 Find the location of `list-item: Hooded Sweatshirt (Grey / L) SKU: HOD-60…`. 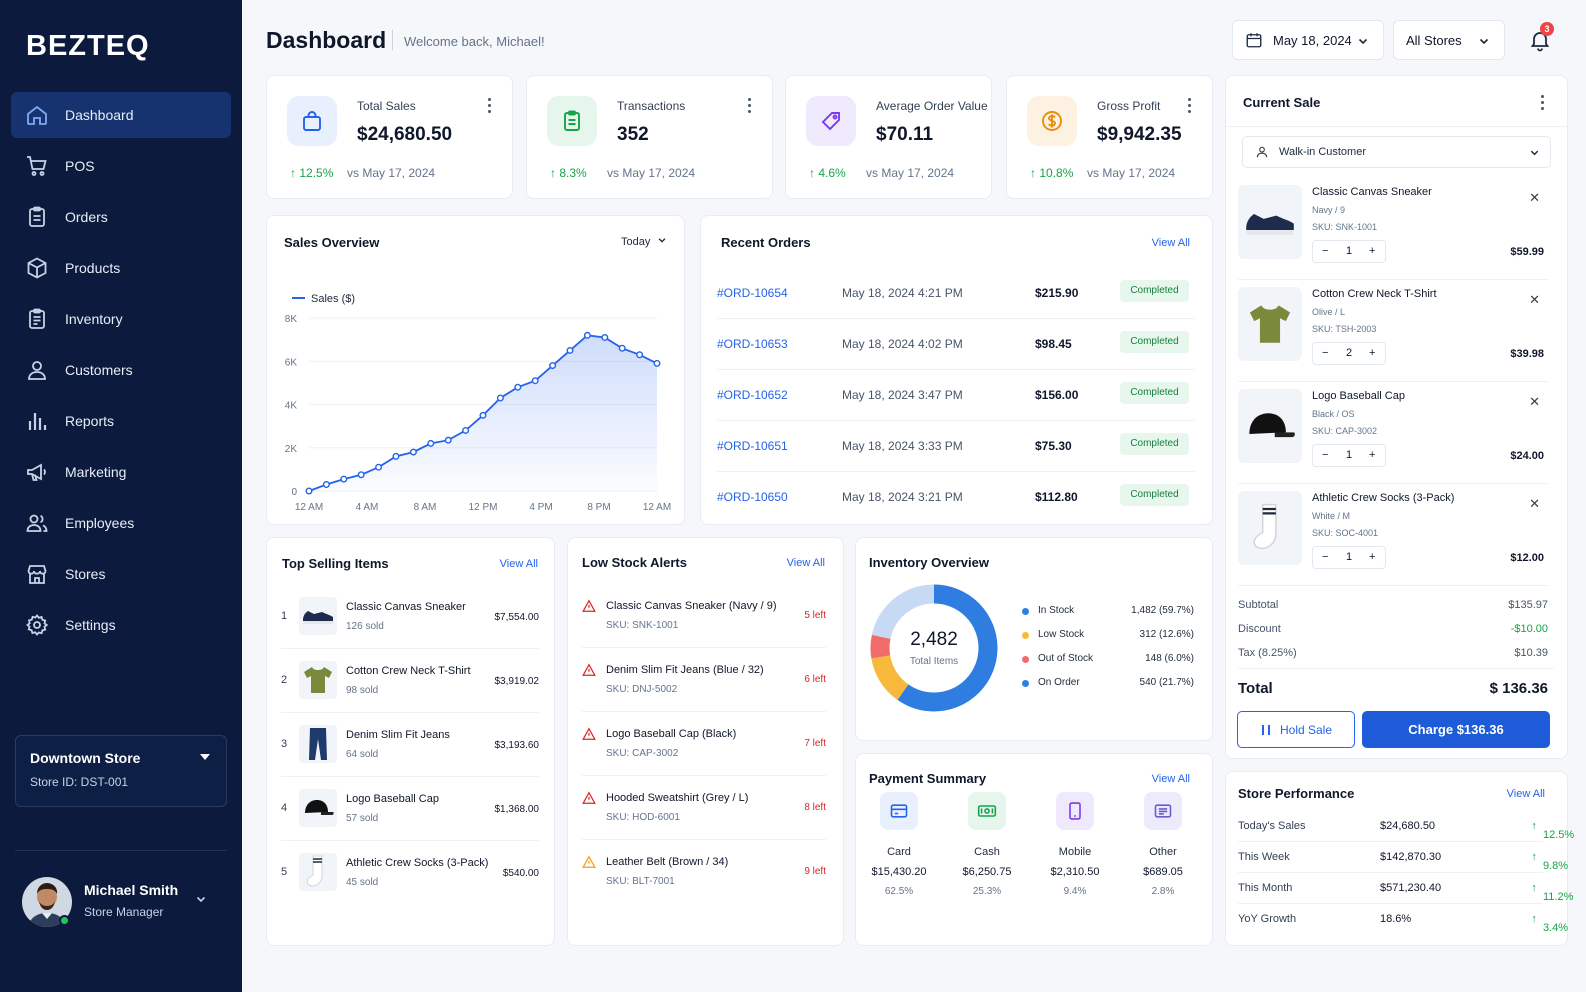

list-item: Hooded Sweatshirt (Grey / L) SKU: HOD-60… is located at coordinates (704, 808).